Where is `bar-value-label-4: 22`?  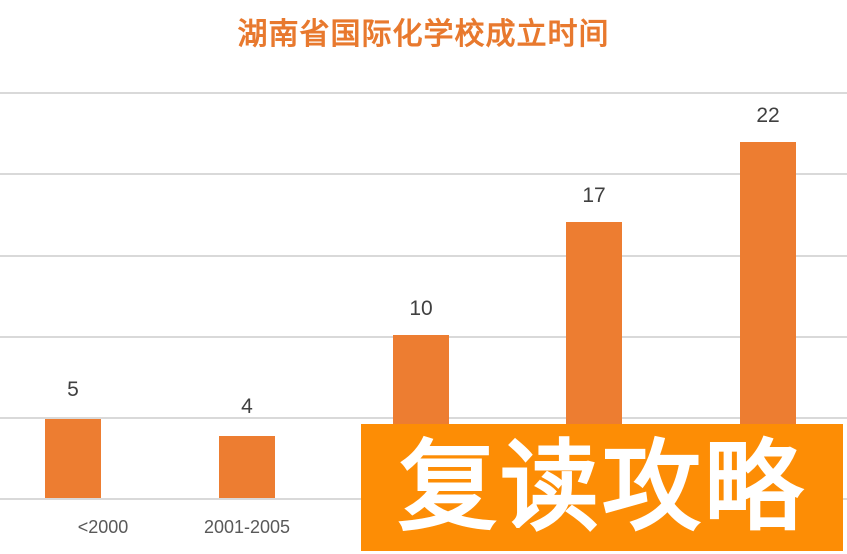
bar-value-label-4: 22 is located at coordinates (768, 115).